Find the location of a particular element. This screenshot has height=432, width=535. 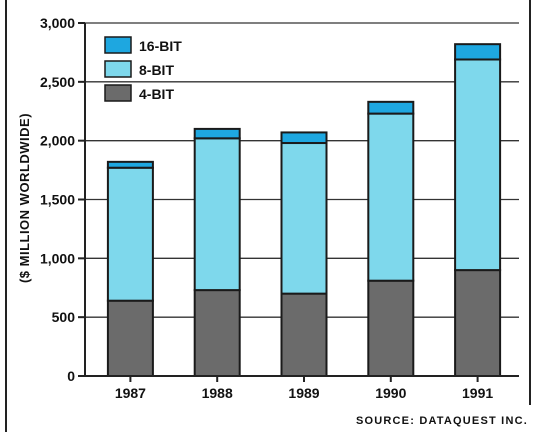

x-tick-label: 1990 is located at coordinates (390, 393).